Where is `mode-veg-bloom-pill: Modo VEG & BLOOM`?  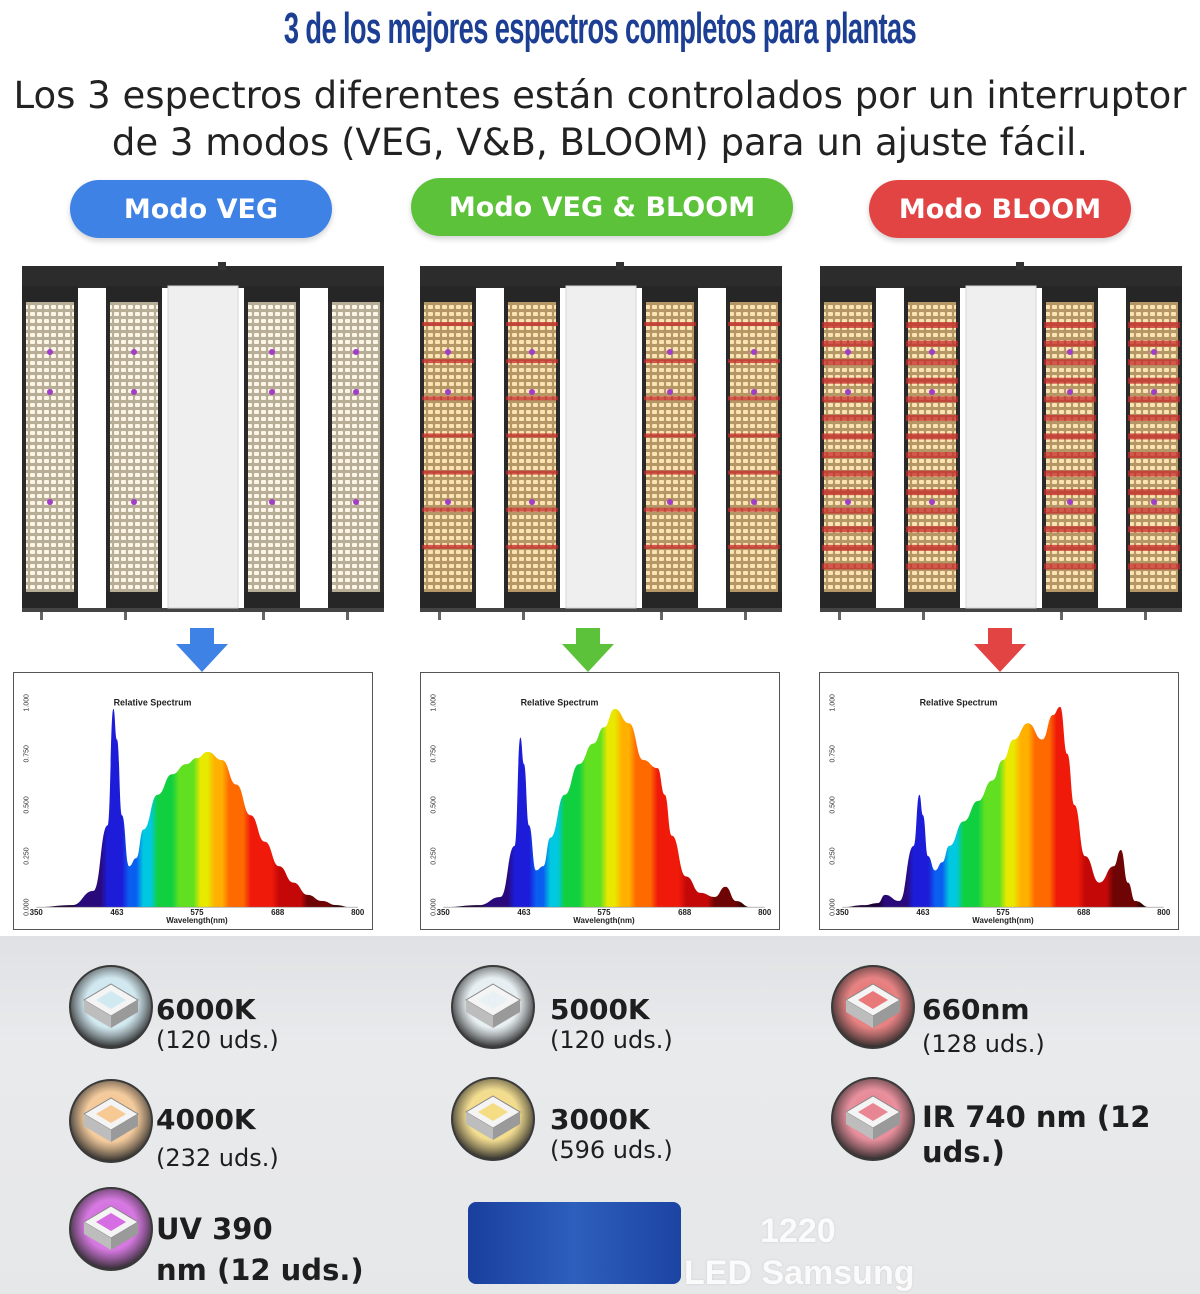 mode-veg-bloom-pill: Modo VEG & BLOOM is located at coordinates (602, 207).